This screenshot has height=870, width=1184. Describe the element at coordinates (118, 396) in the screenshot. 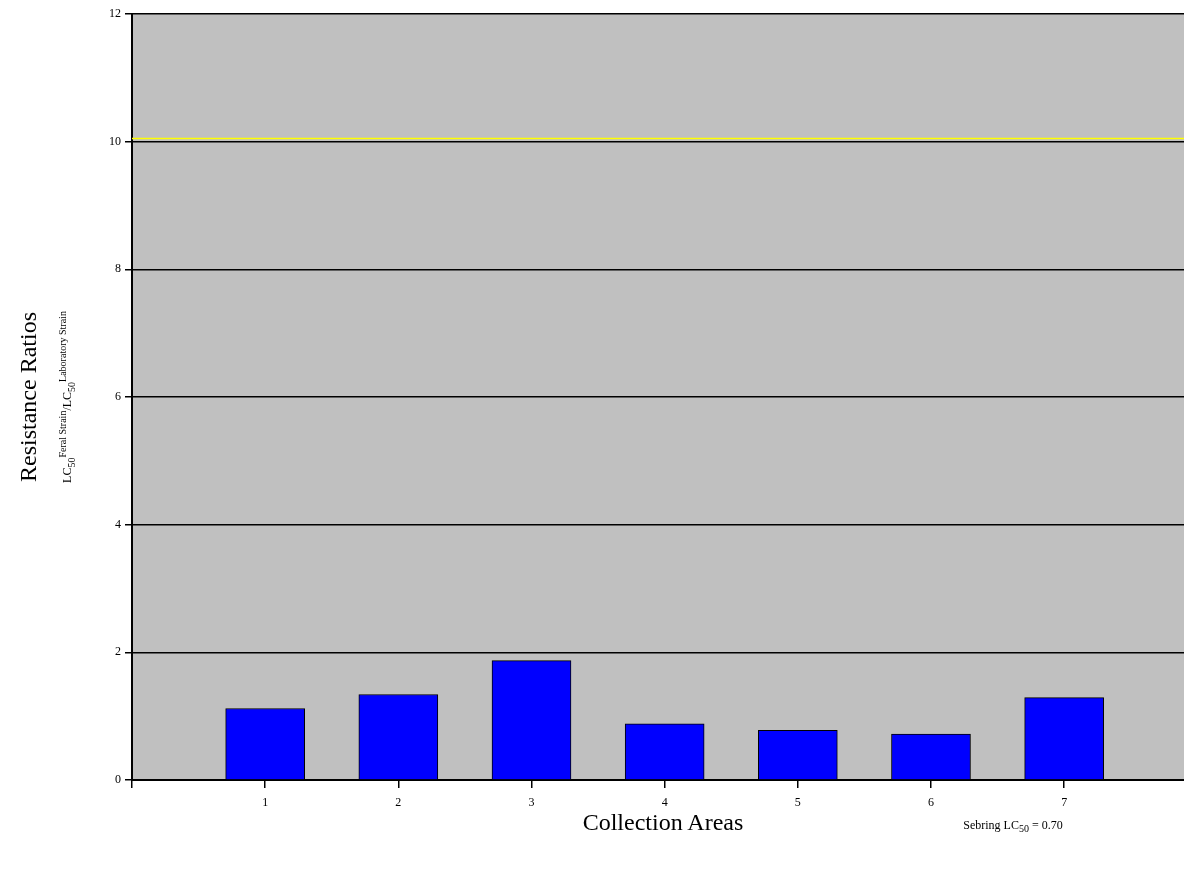

I see `y-tick-label: 6` at that location.